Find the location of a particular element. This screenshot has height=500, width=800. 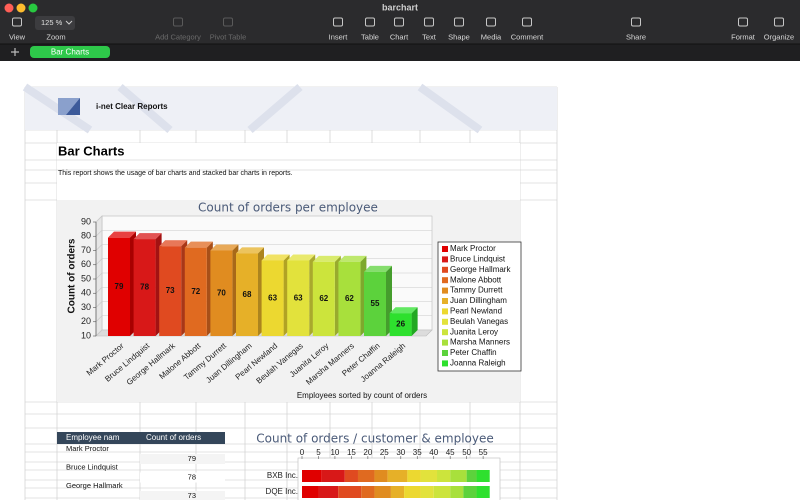

sheet-tab is located at coordinates (70, 52).